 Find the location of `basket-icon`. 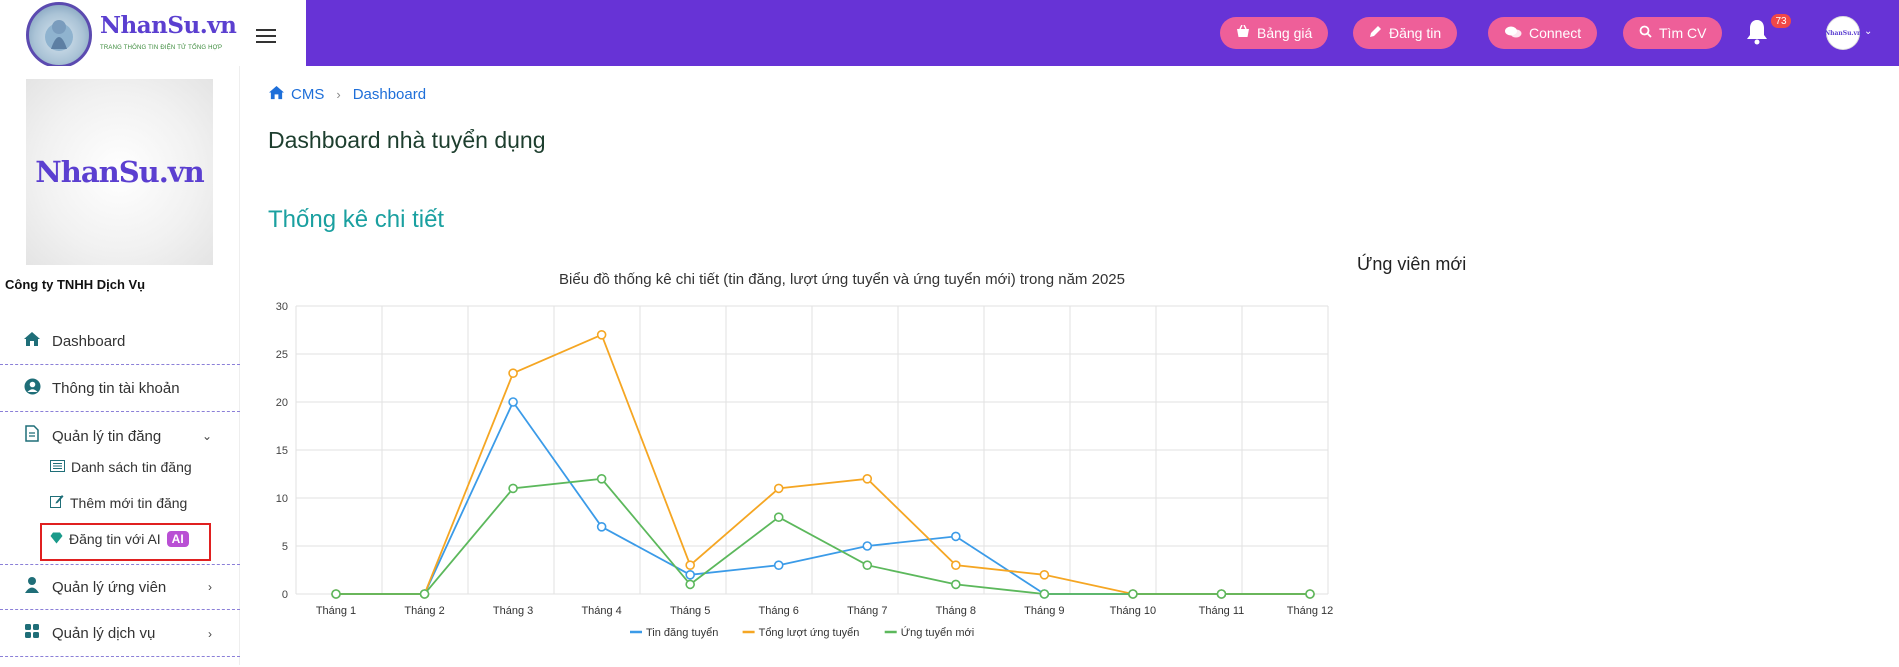

basket-icon is located at coordinates (1243, 32).